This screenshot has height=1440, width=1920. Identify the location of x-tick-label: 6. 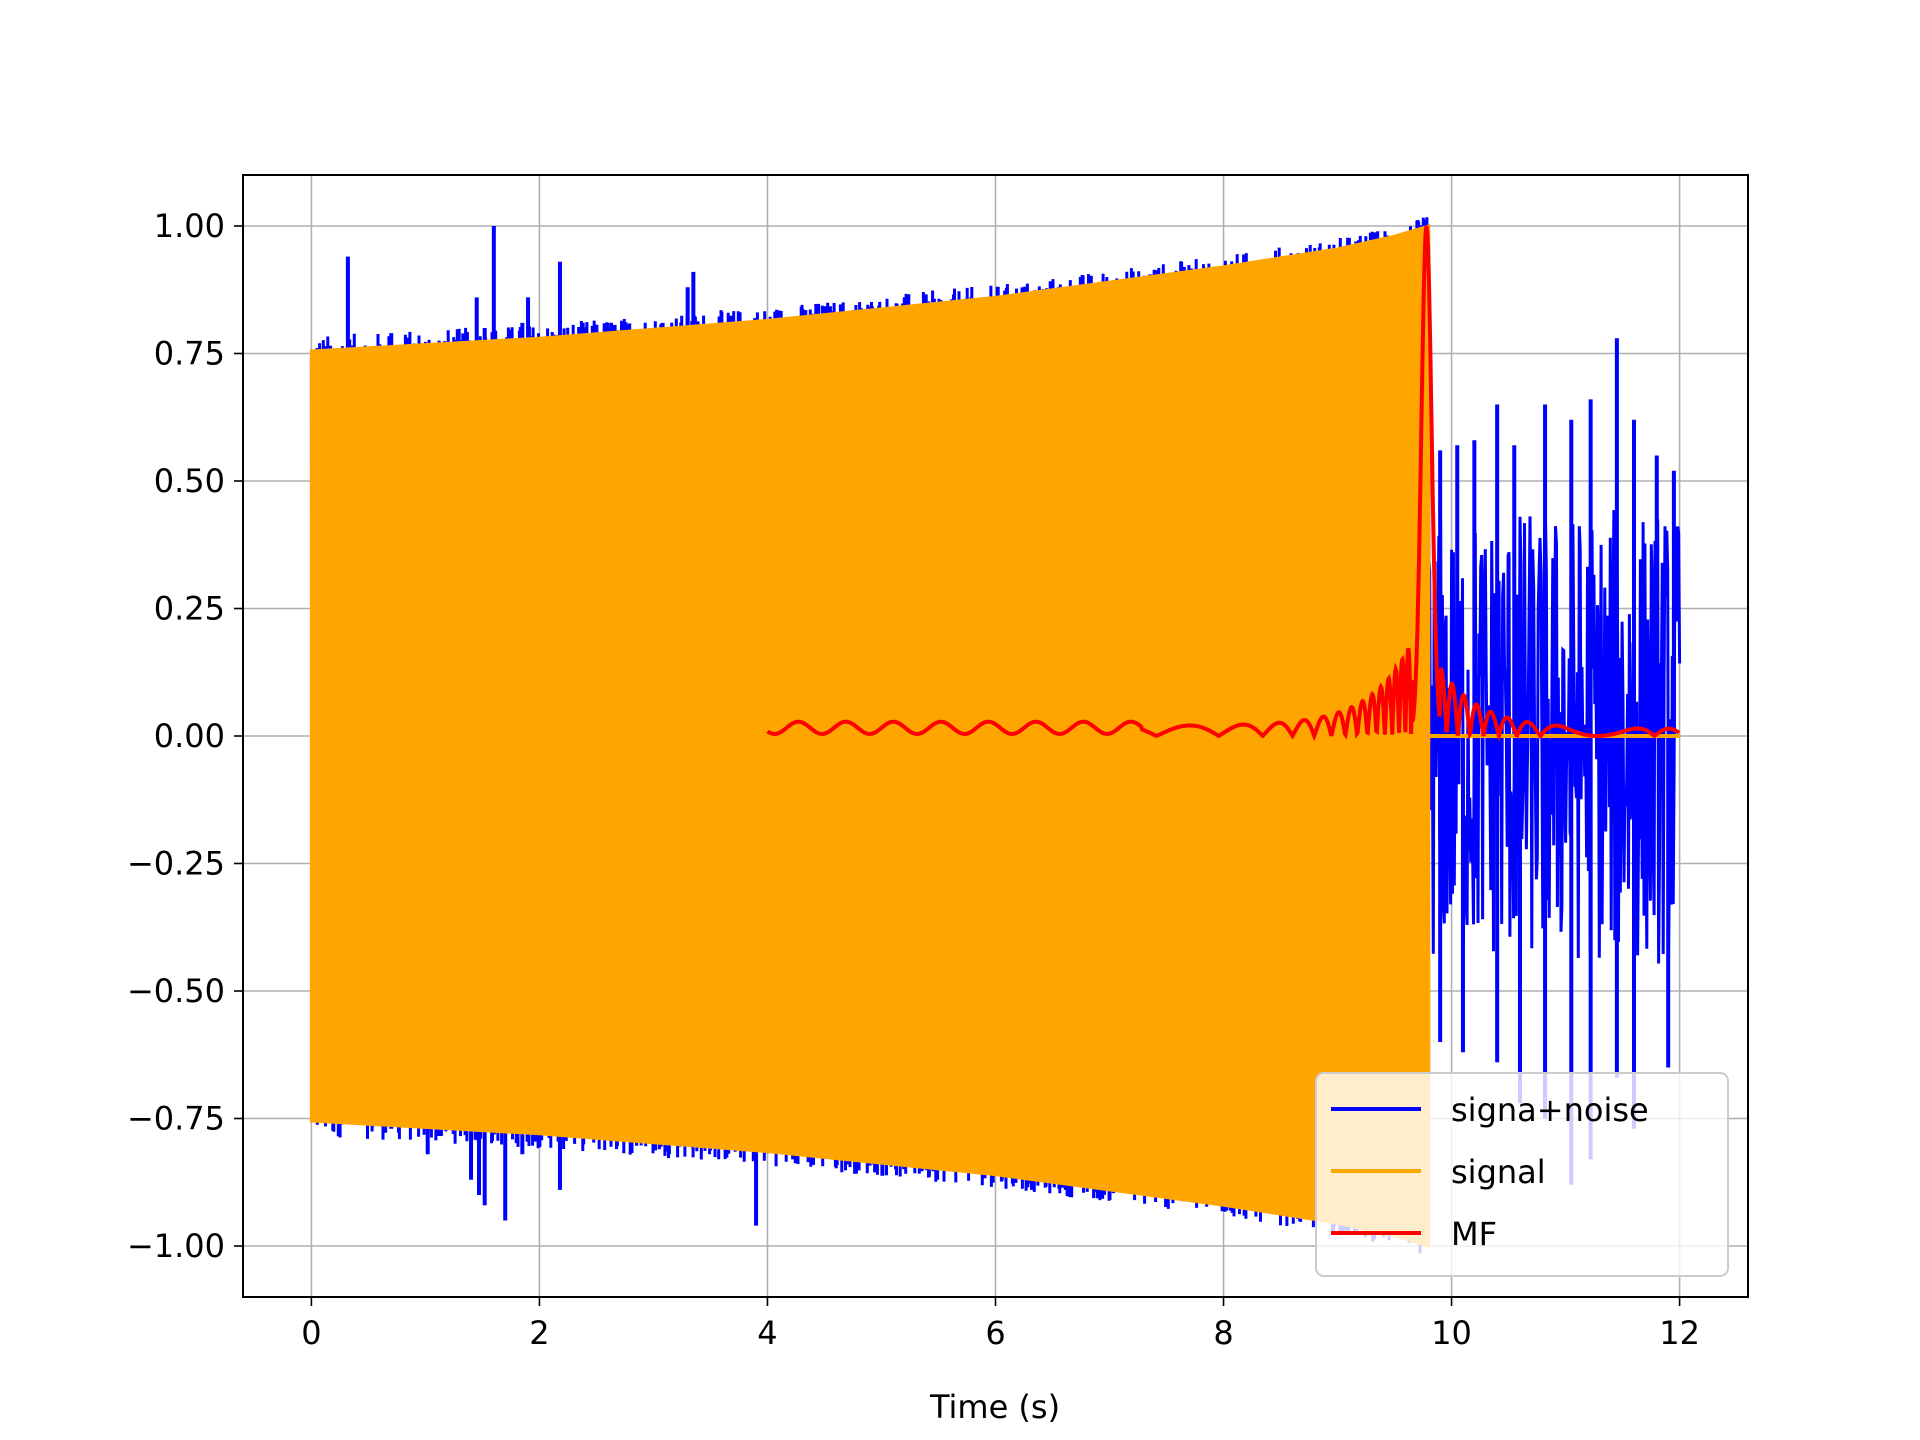
(995, 1333).